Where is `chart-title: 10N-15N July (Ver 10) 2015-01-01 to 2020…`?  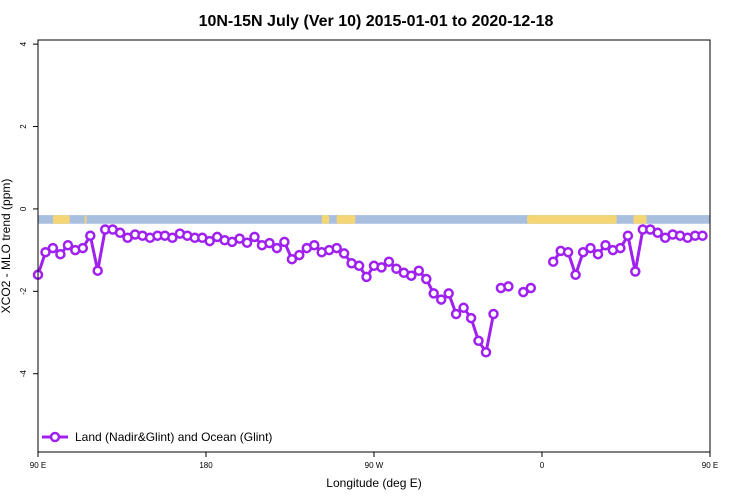 chart-title: 10N-15N July (Ver 10) 2015-01-01 to 2020… is located at coordinates (376, 21).